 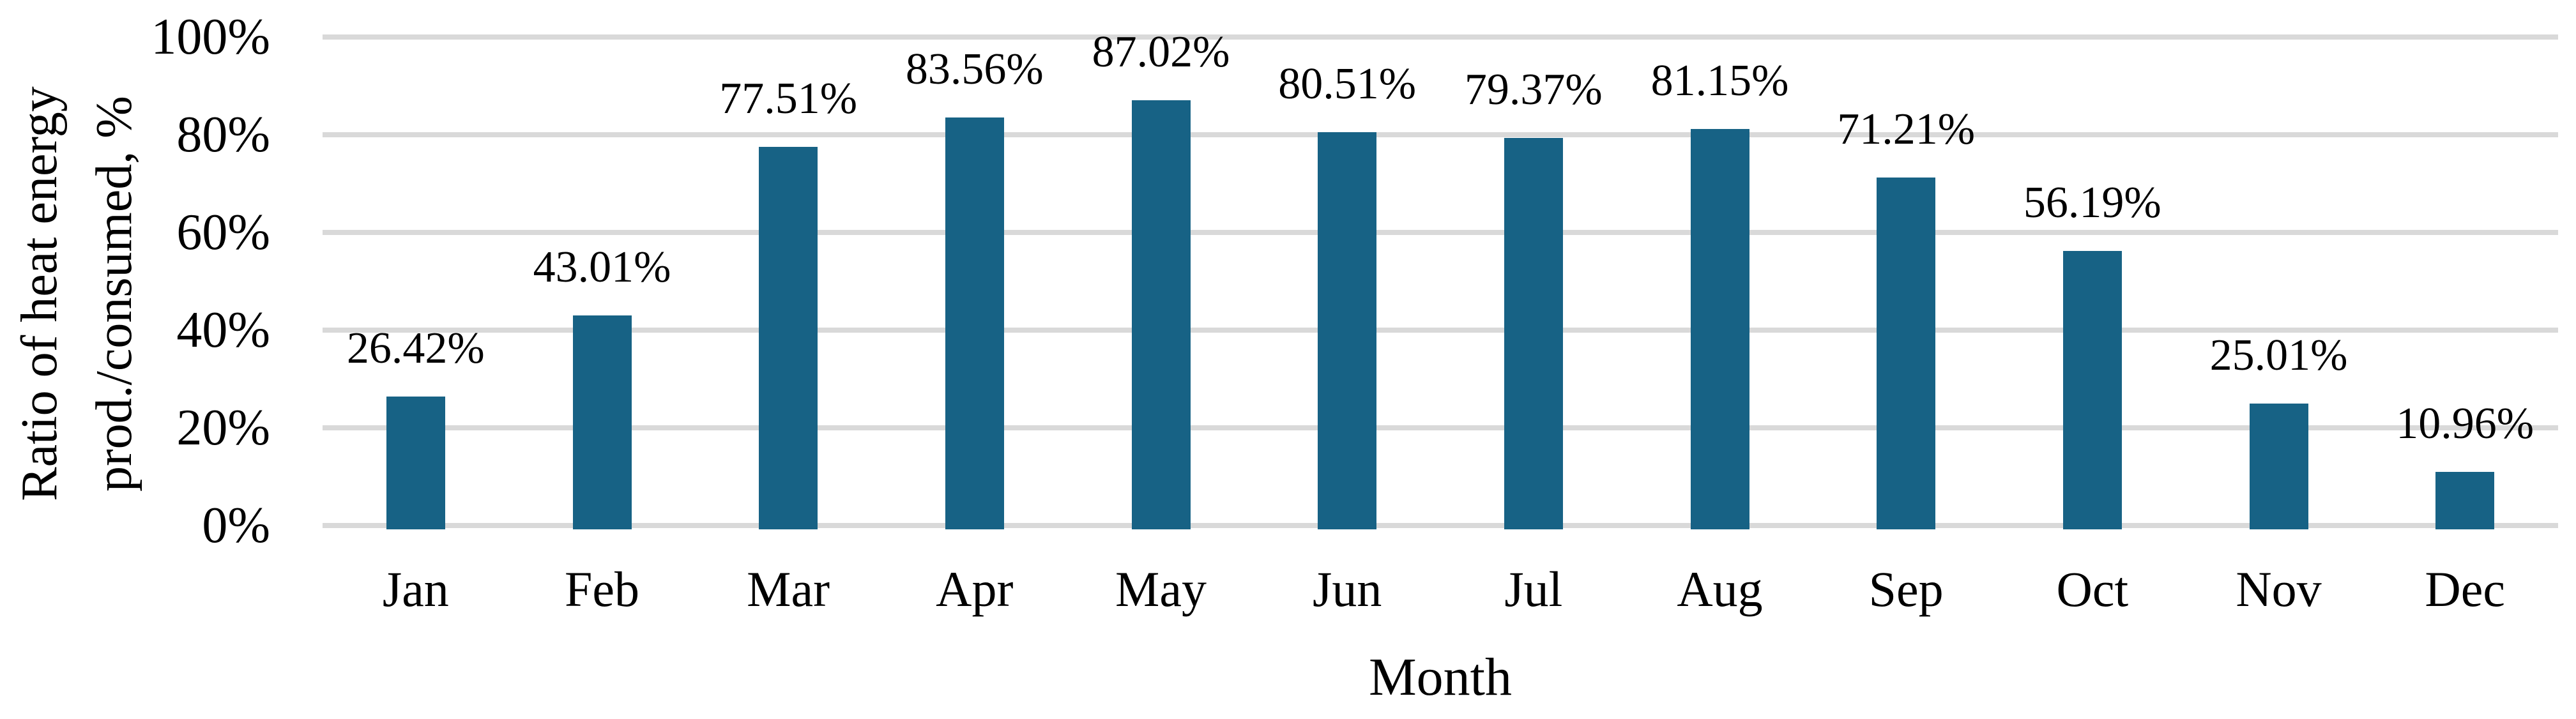 I want to click on y-tick-label: 80%, so click(x=223, y=135).